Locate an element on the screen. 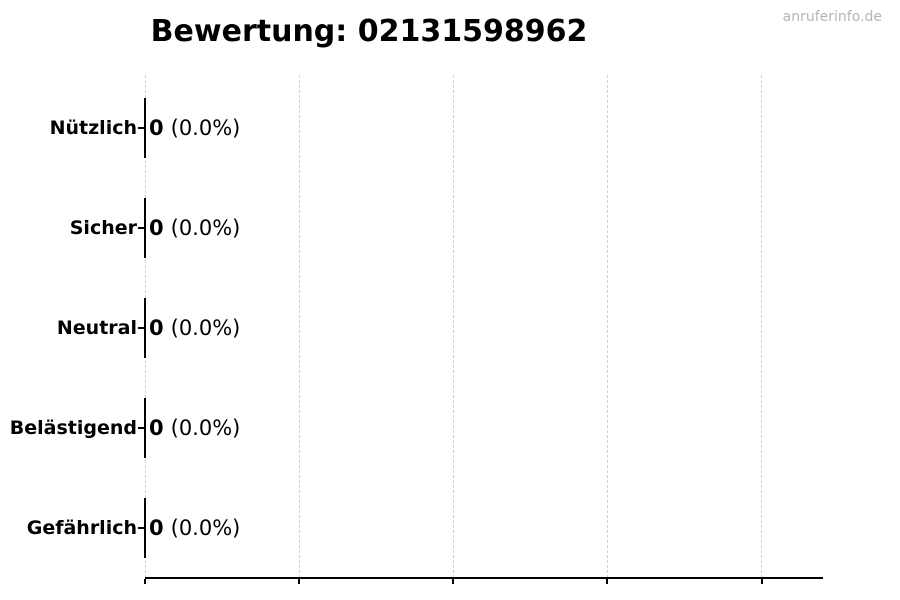  category-label: Gefährlich is located at coordinates (81, 527).